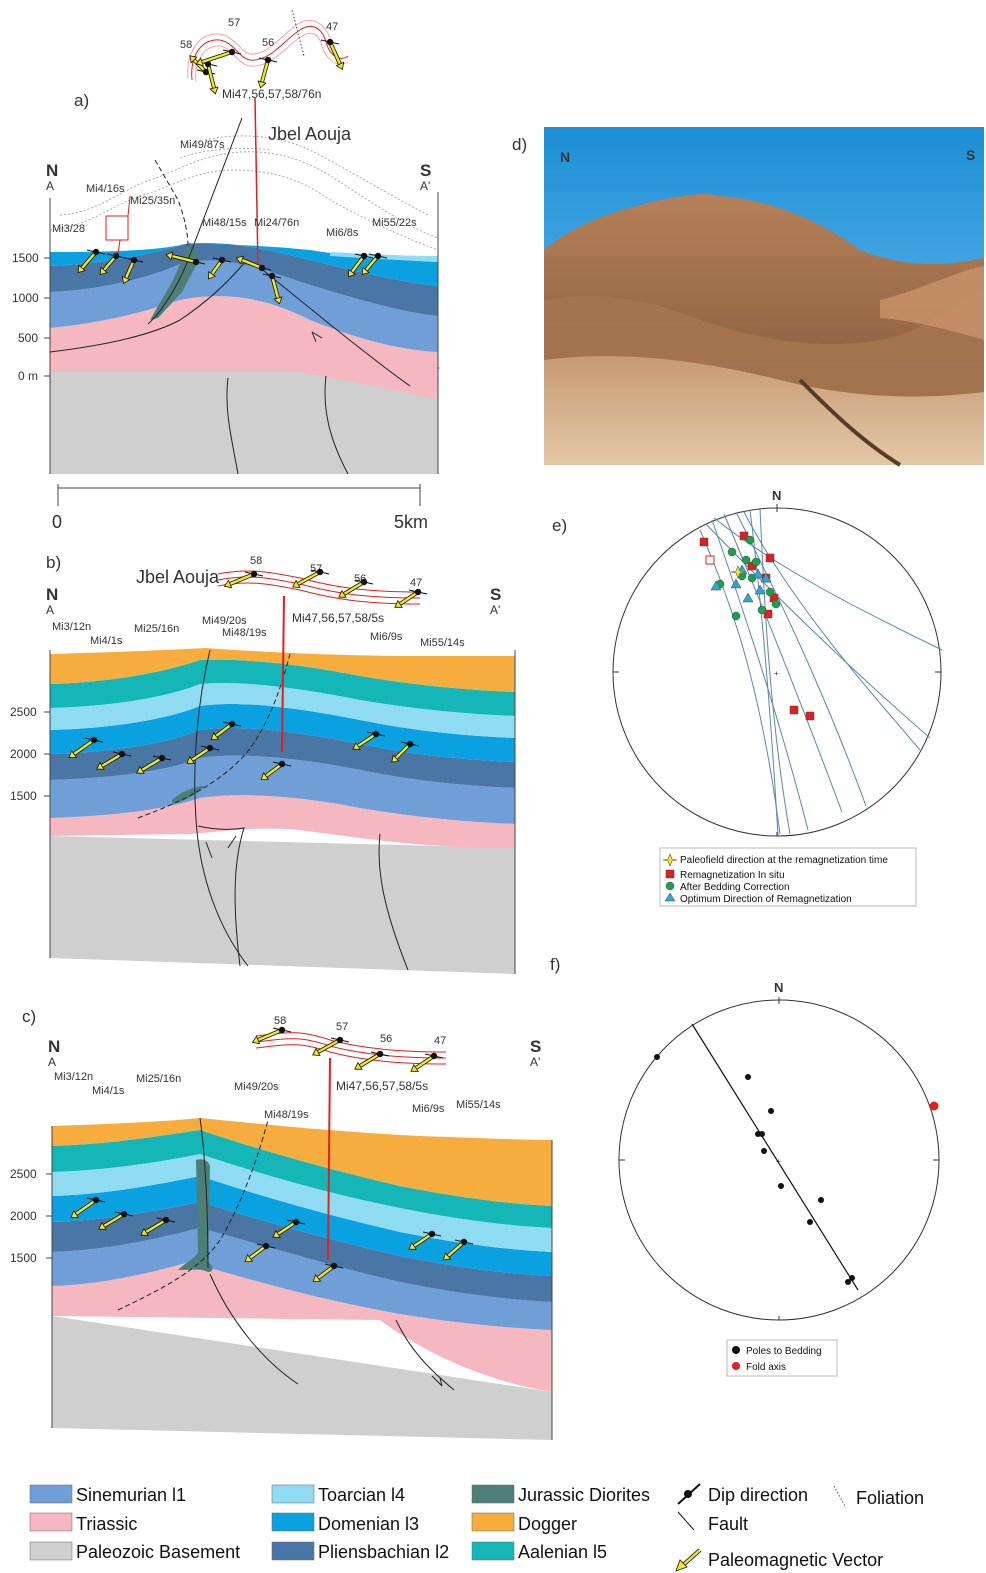 The image size is (986, 1573). I want to click on fold-inset-c, so click(351, 1048).